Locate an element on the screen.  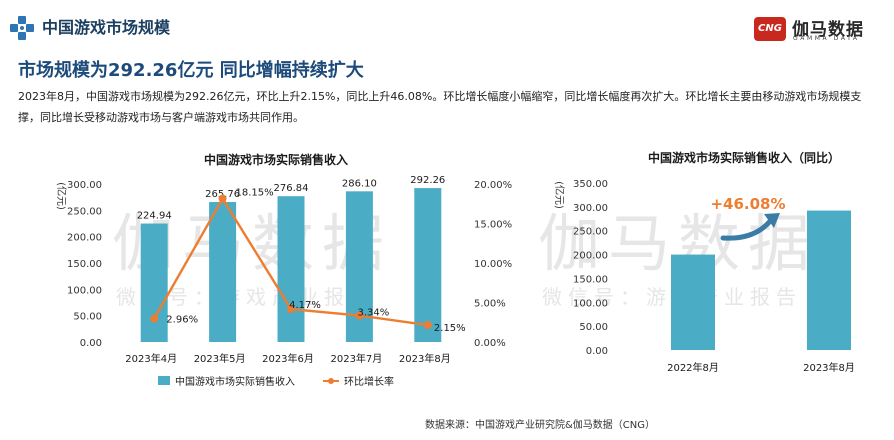
chart2-y-tick: 300.00 is located at coordinates (590, 208).